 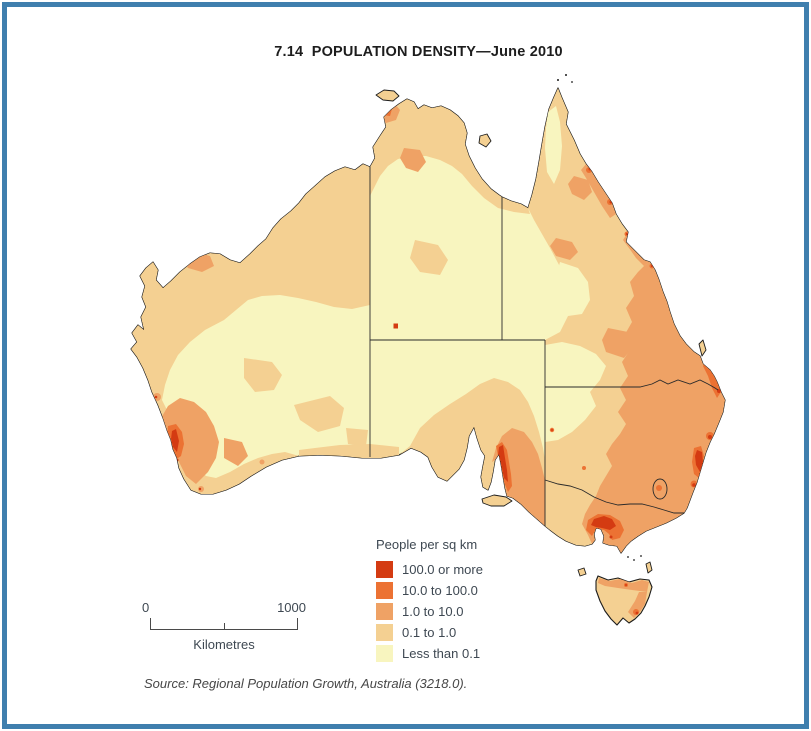 I want to click on urban-darwin-outer, so click(x=386, y=110).